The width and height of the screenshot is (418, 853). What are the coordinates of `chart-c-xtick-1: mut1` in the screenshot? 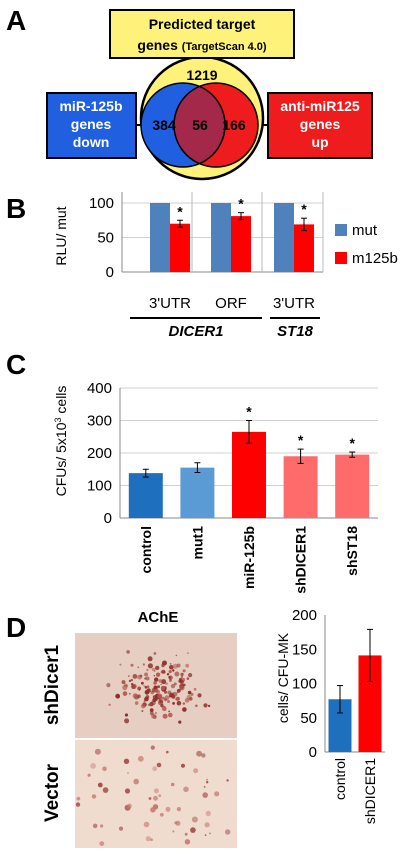 It's located at (197, 543).